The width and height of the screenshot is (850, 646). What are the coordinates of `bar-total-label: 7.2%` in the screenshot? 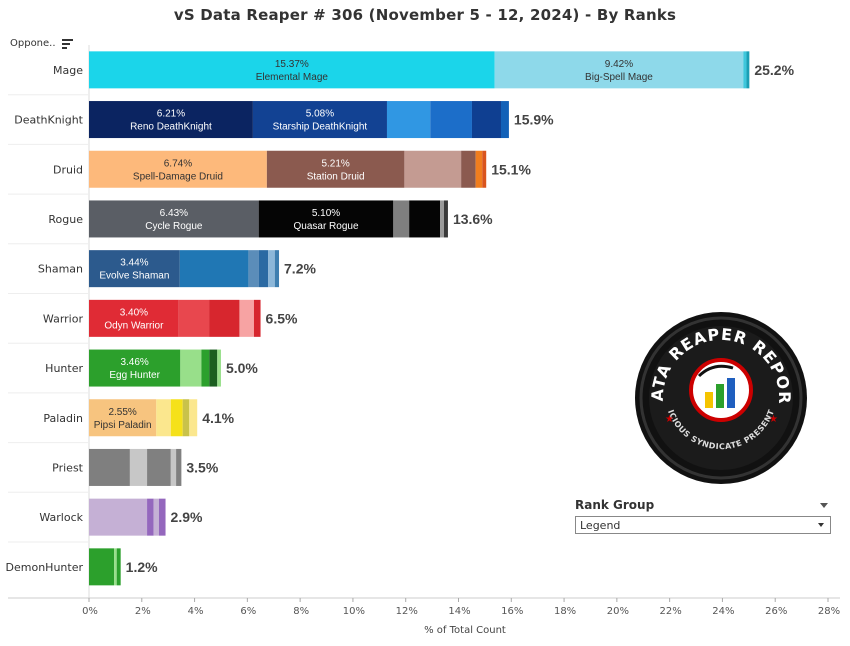 It's located at (300, 269).